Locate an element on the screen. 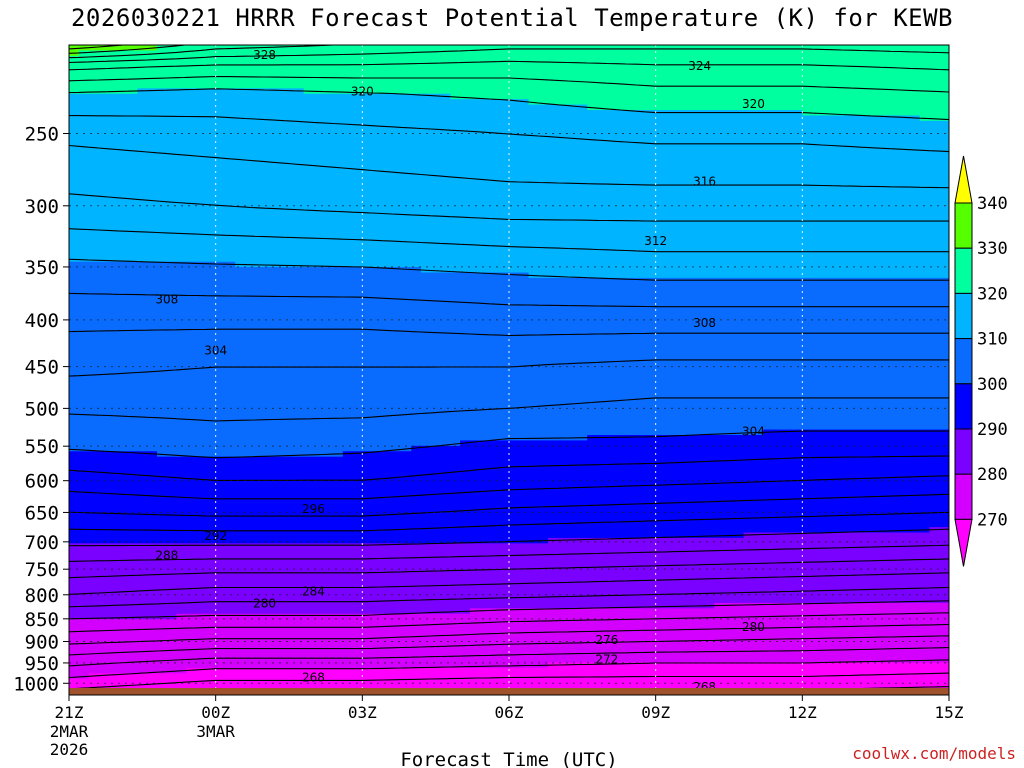  colorbar-label: 320 is located at coordinates (992, 294).